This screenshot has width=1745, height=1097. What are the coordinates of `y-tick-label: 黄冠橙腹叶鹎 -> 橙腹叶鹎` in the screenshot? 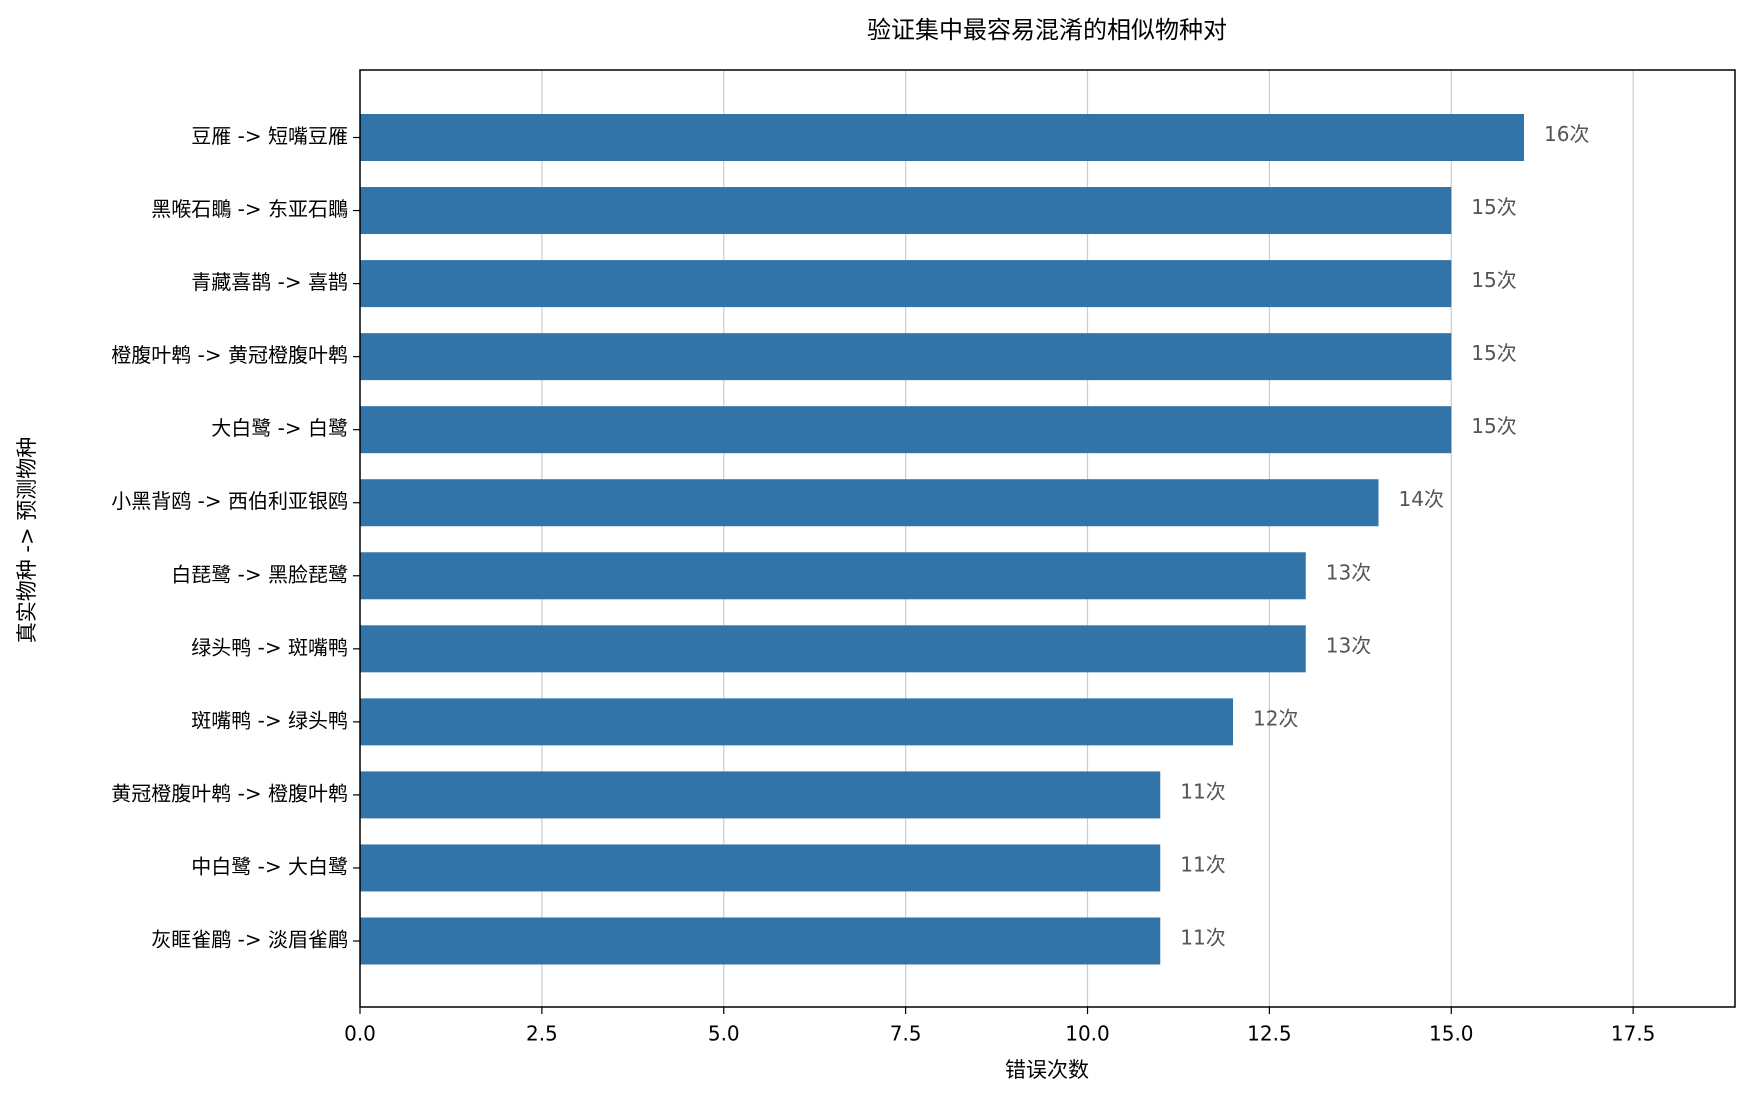 It's located at (229, 793).